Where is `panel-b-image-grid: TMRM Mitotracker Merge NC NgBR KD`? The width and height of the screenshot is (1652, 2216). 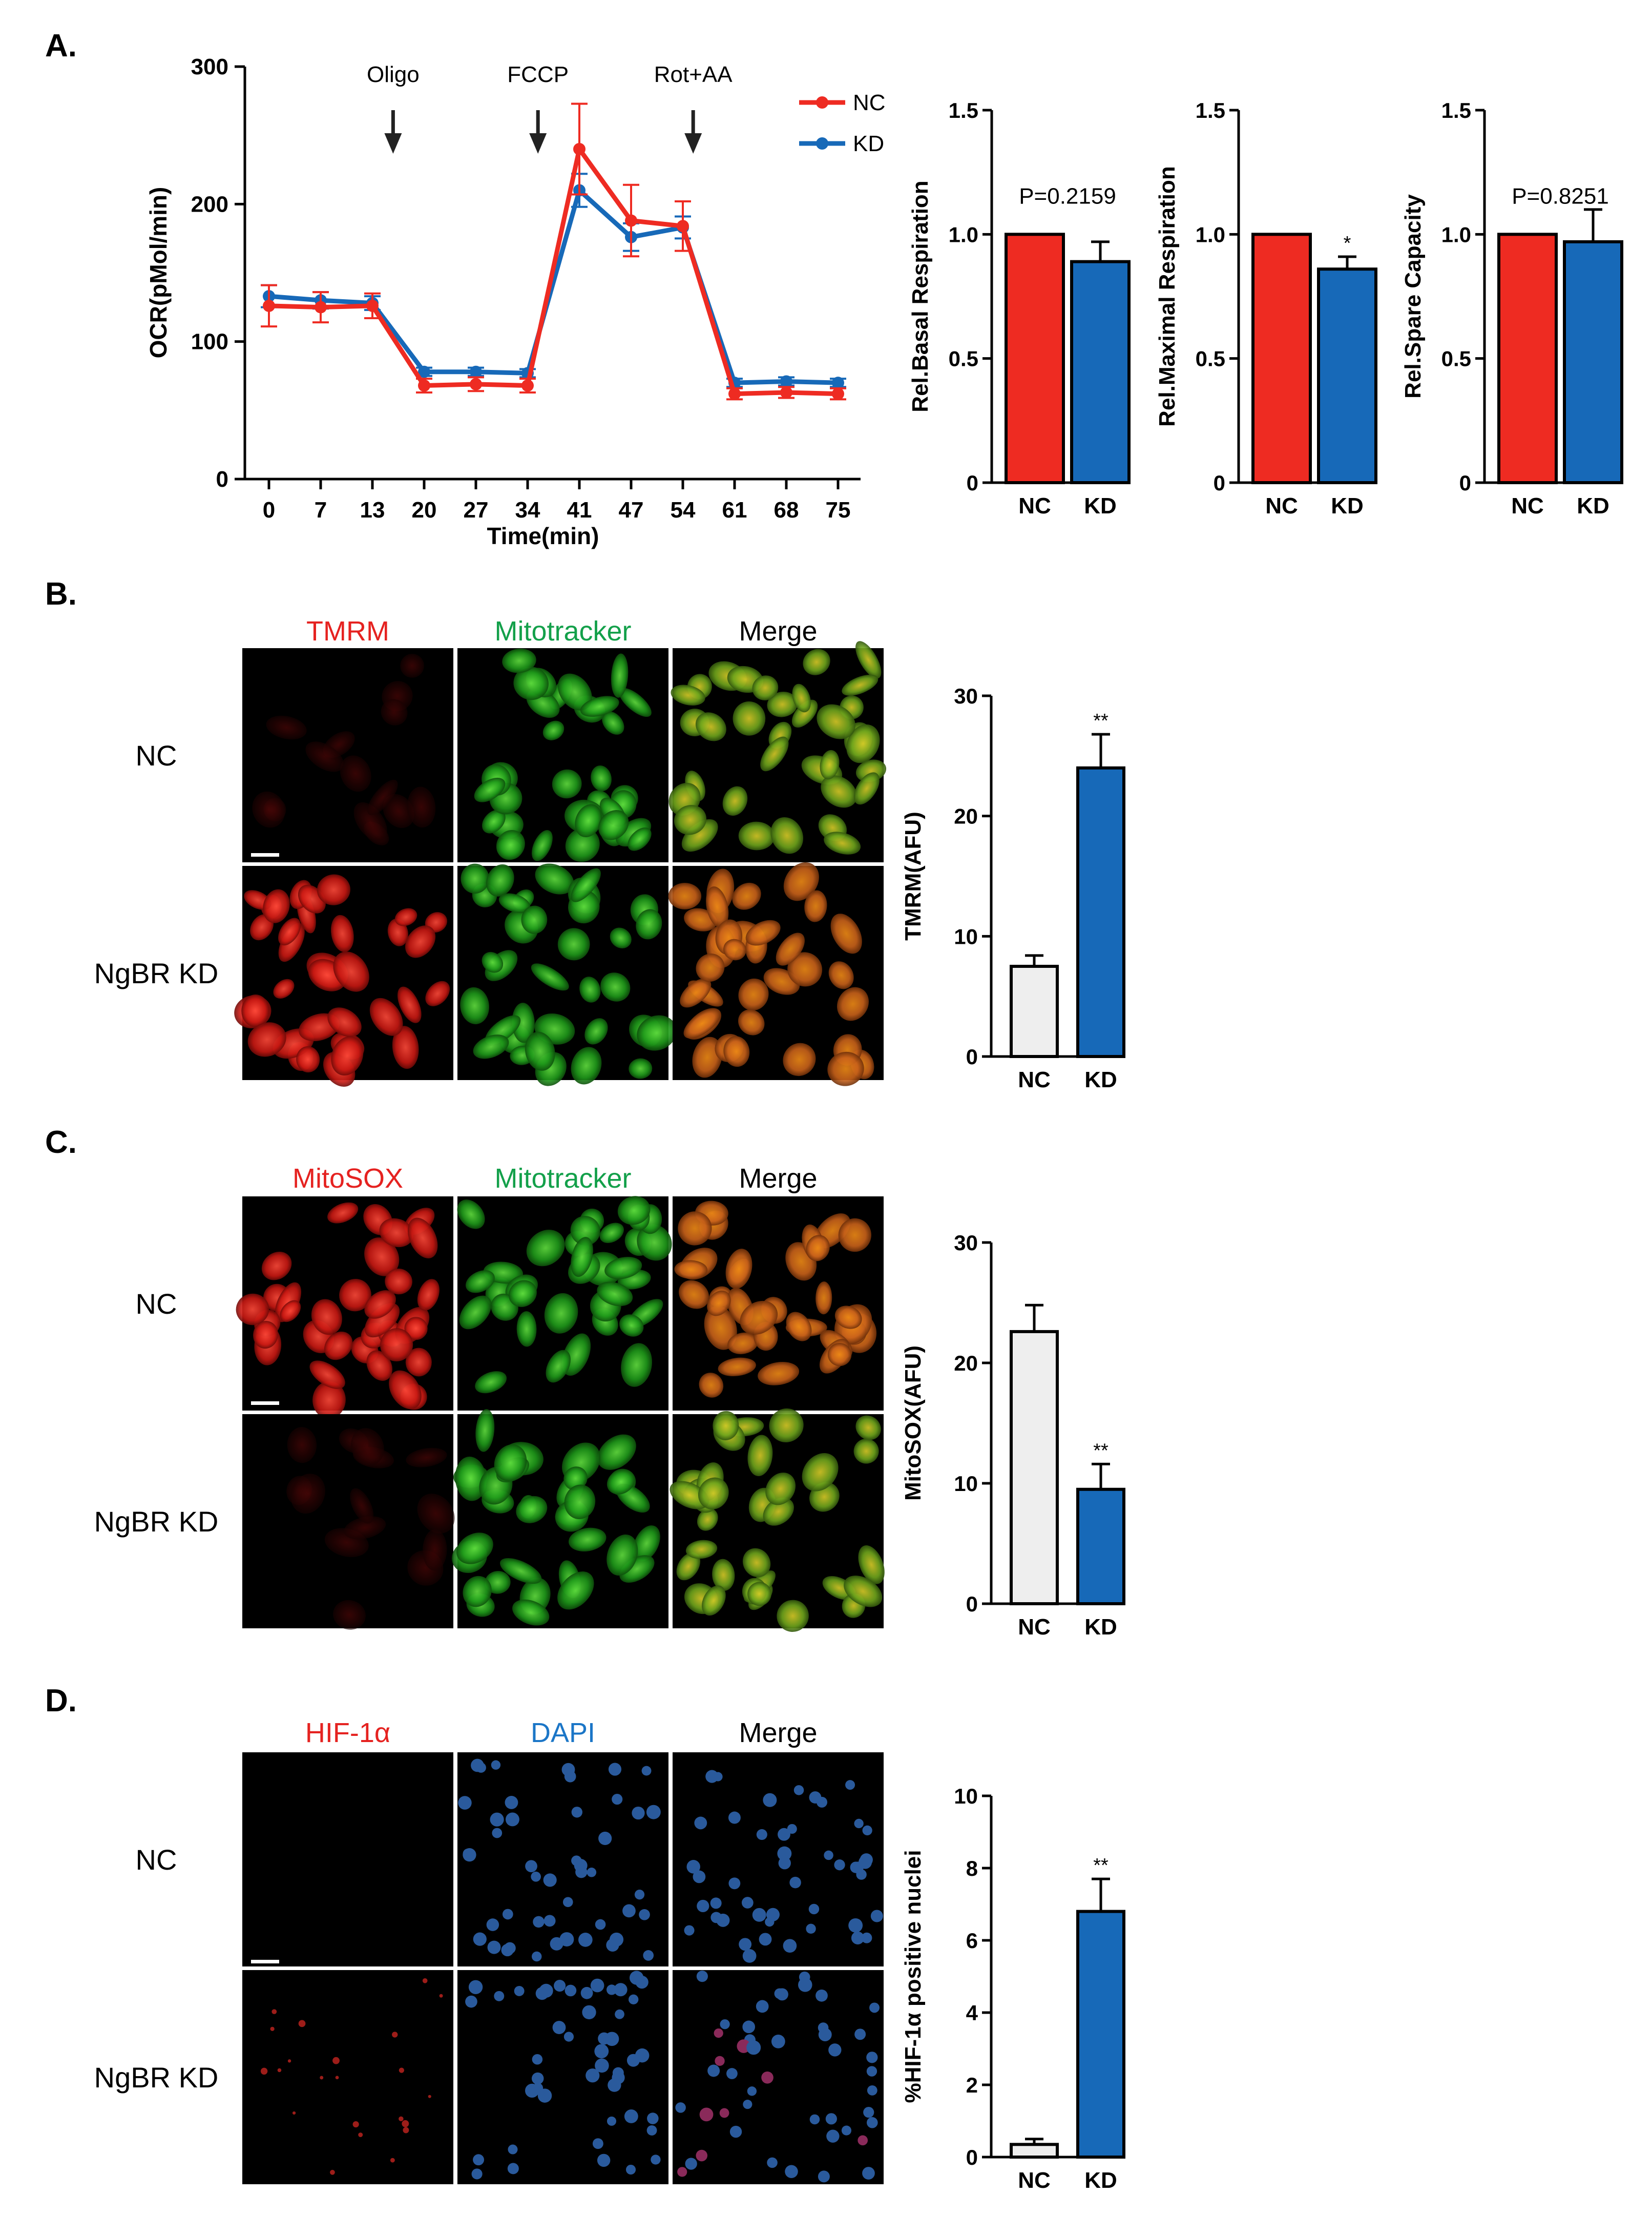
panel-b-image-grid: TMRM Mitotracker Merge NC NgBR KD is located at coordinates (490, 851).